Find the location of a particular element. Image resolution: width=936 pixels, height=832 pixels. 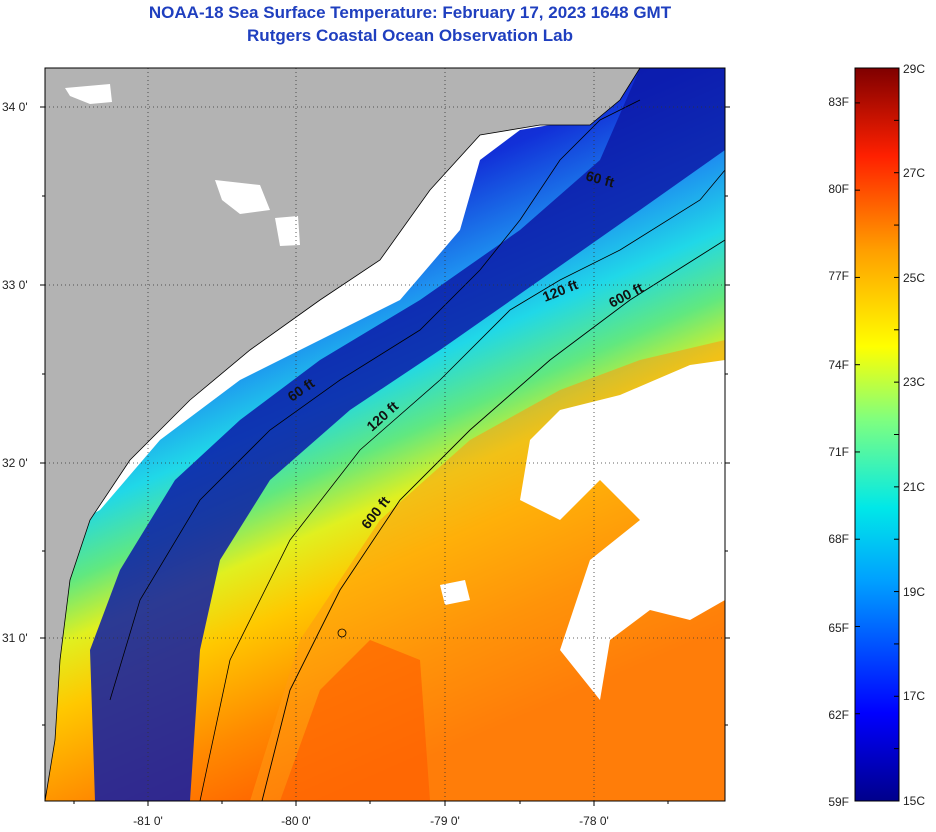

cloud-patch is located at coordinates (455, 592).